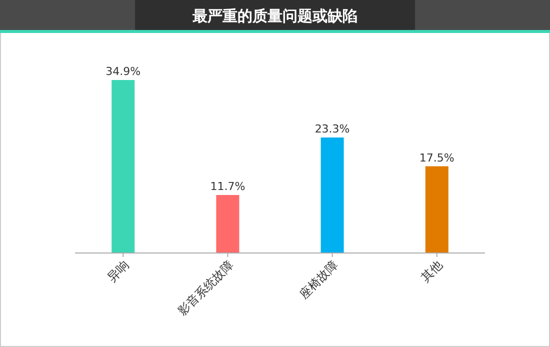  What do you see at coordinates (205, 288) in the screenshot?
I see `x-tick-label: 影音系统故障` at bounding box center [205, 288].